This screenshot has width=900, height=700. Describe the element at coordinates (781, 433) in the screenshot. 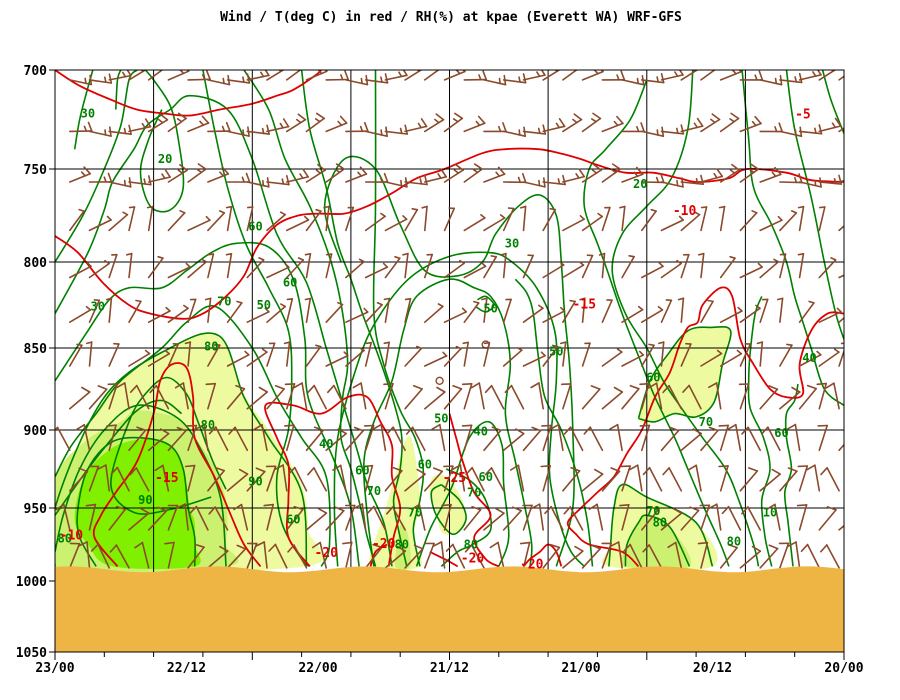

I see `rh-label: 60` at that location.